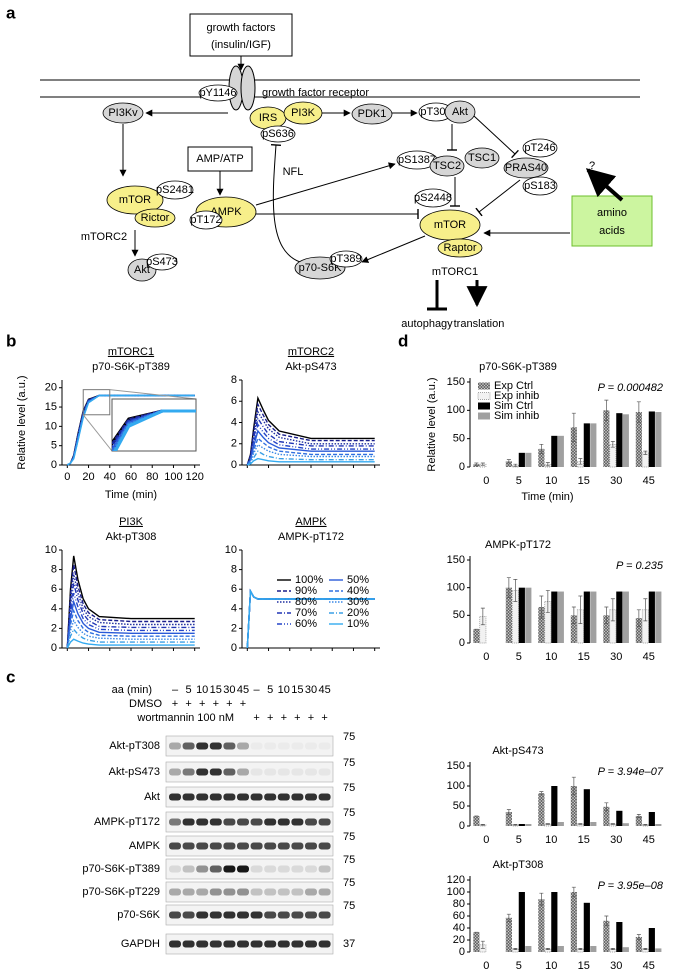  Describe the element at coordinates (516, 396) in the screenshot. I see `legend-label: Exp inhib` at that location.